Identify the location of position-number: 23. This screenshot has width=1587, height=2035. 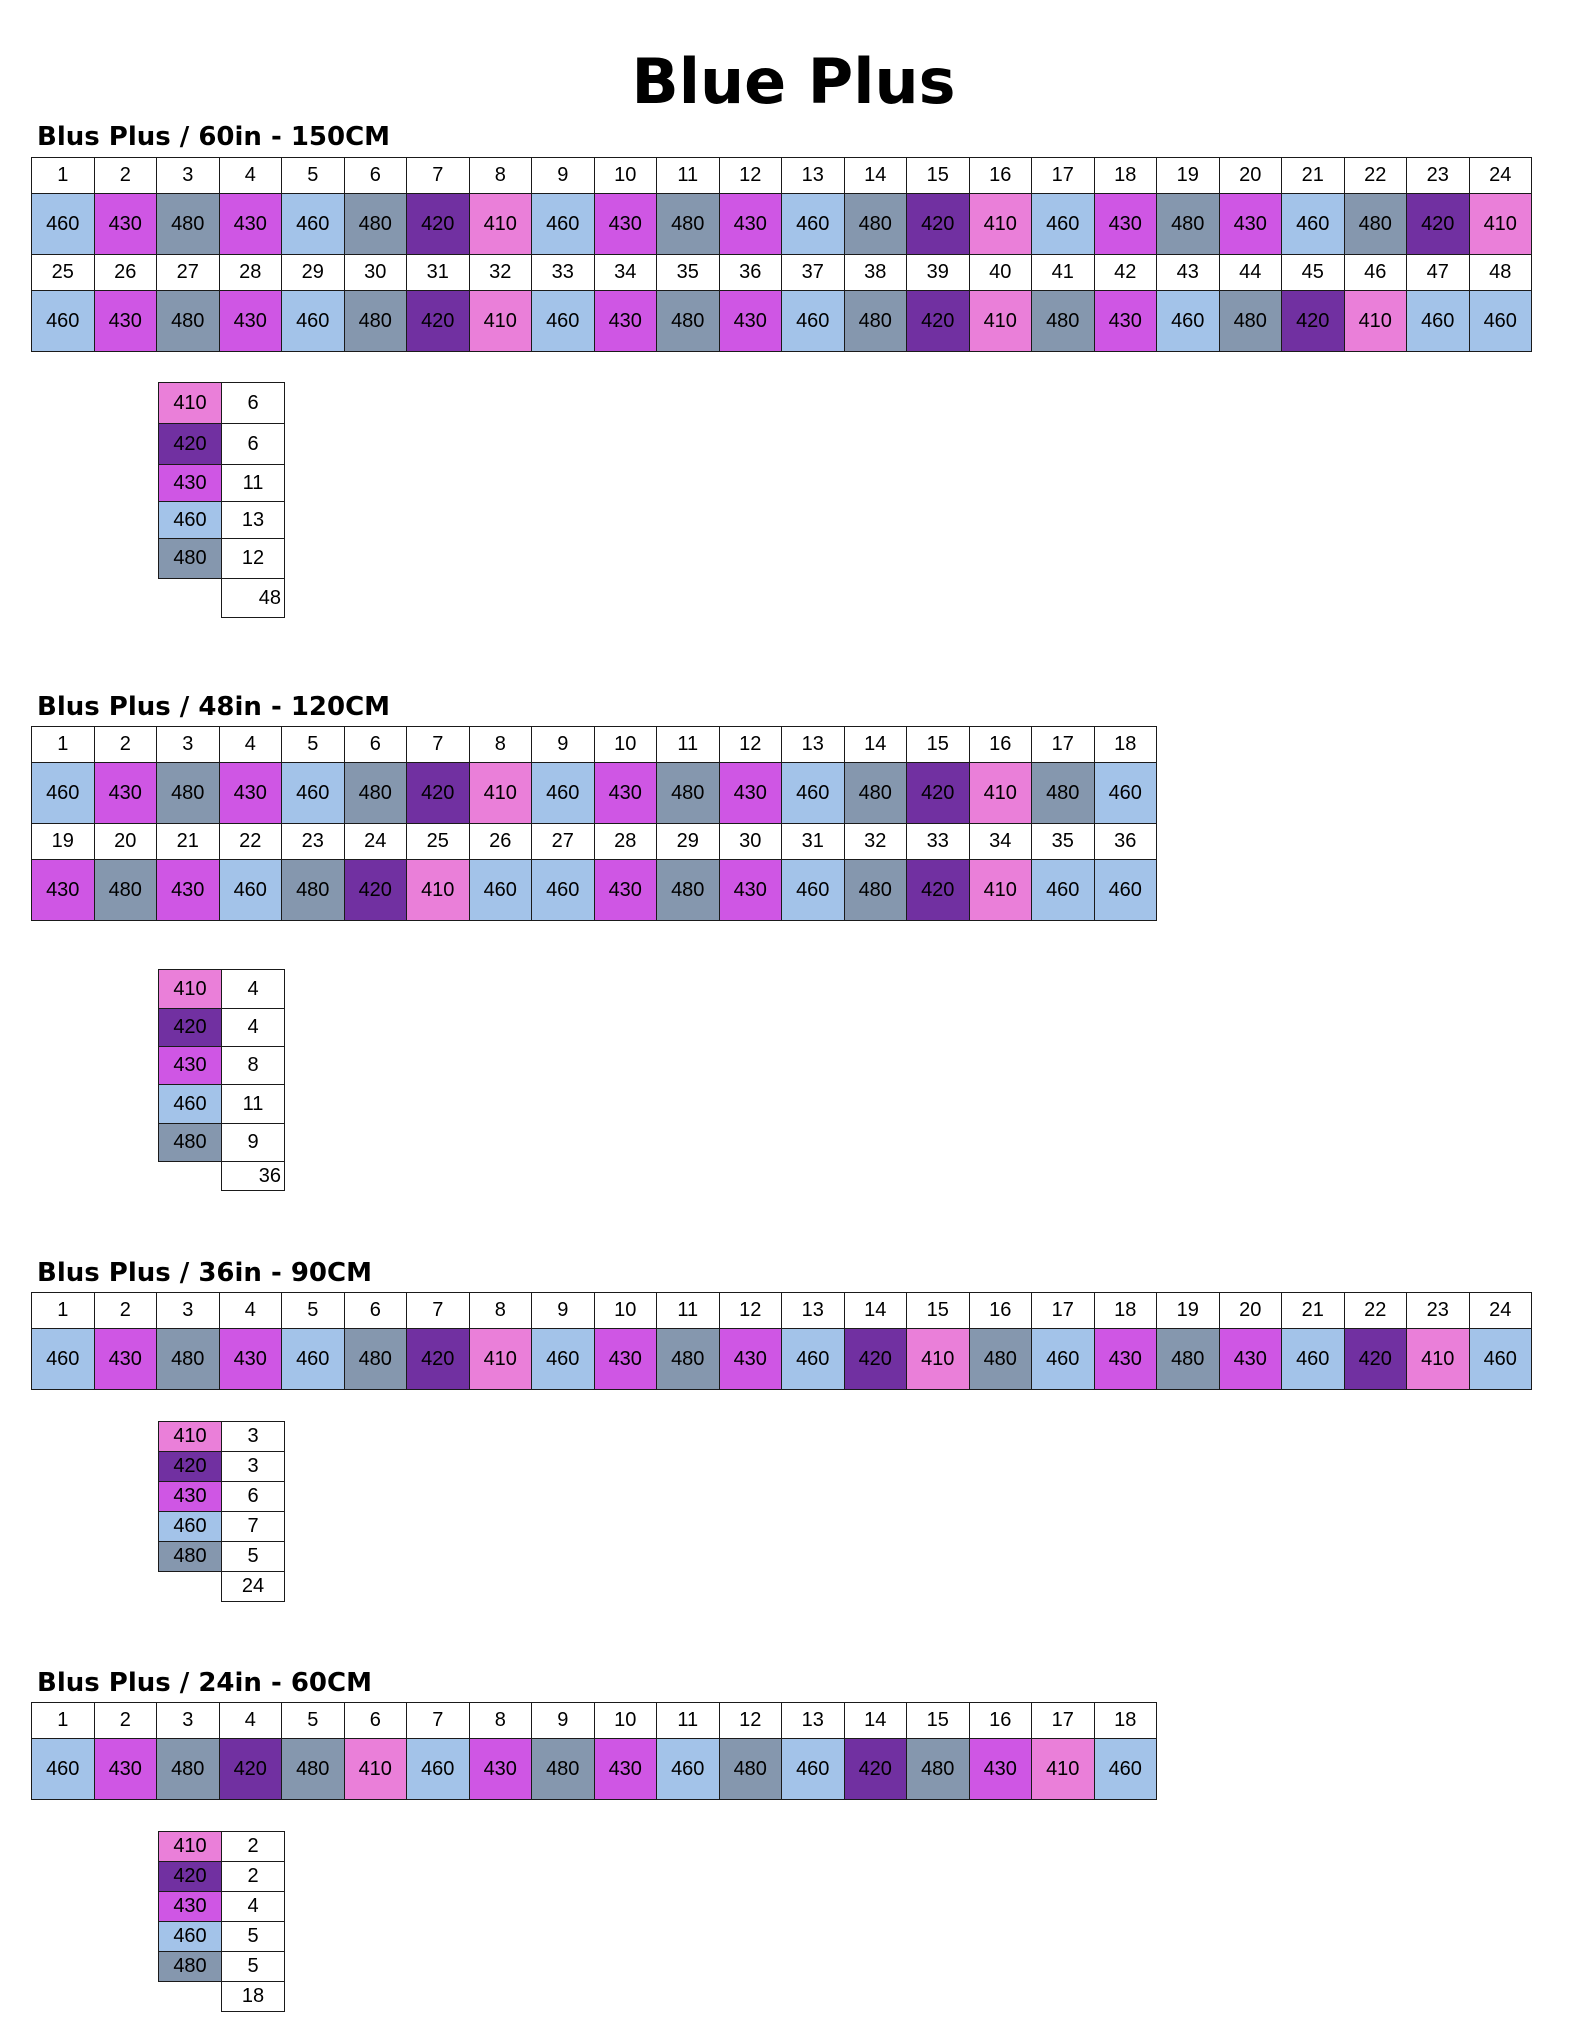
(1438, 1310).